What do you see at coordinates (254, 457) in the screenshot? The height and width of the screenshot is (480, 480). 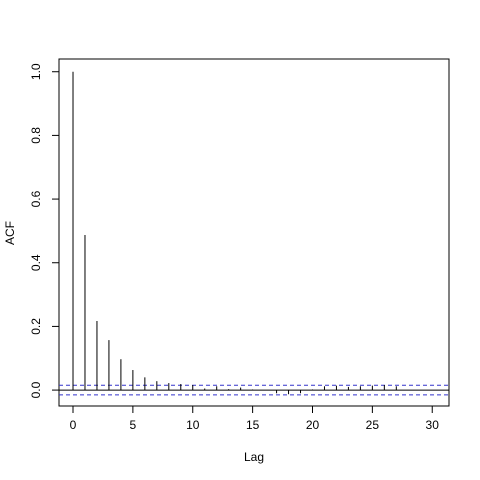 I see `x-axis-title: Lag` at bounding box center [254, 457].